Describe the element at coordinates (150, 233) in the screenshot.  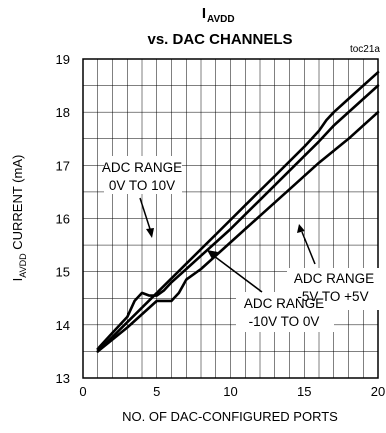
I see `arrow-1-head` at that location.